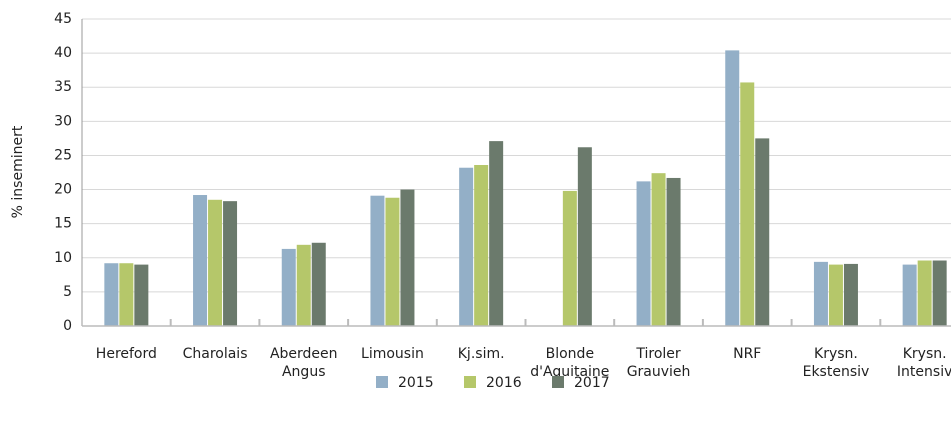 This screenshot has width=951, height=421. Describe the element at coordinates (63, 190) in the screenshot. I see `y-tick-label: 20` at that location.